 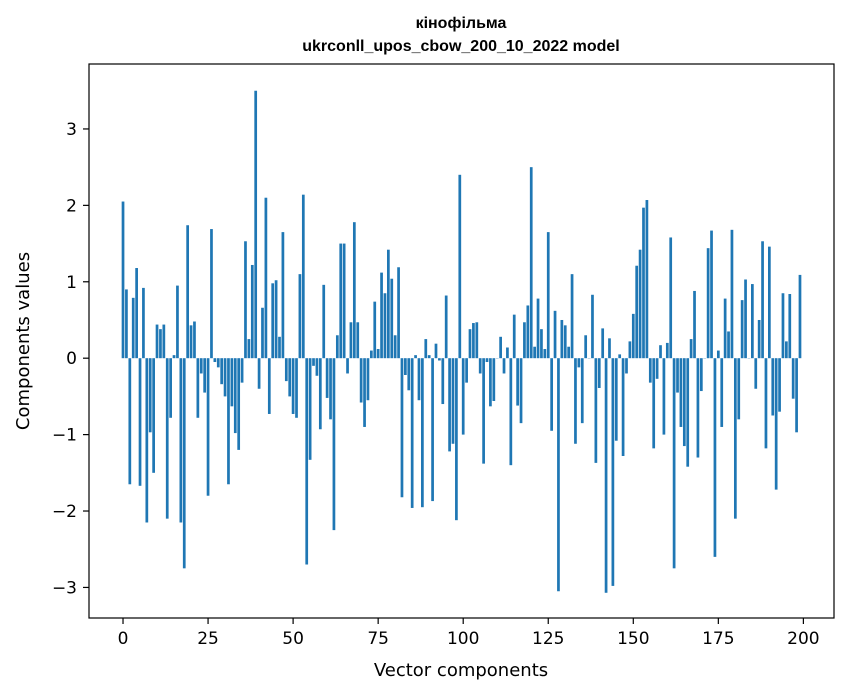 What do you see at coordinates (548, 639) in the screenshot?
I see `x-tick-label: 125` at bounding box center [548, 639].